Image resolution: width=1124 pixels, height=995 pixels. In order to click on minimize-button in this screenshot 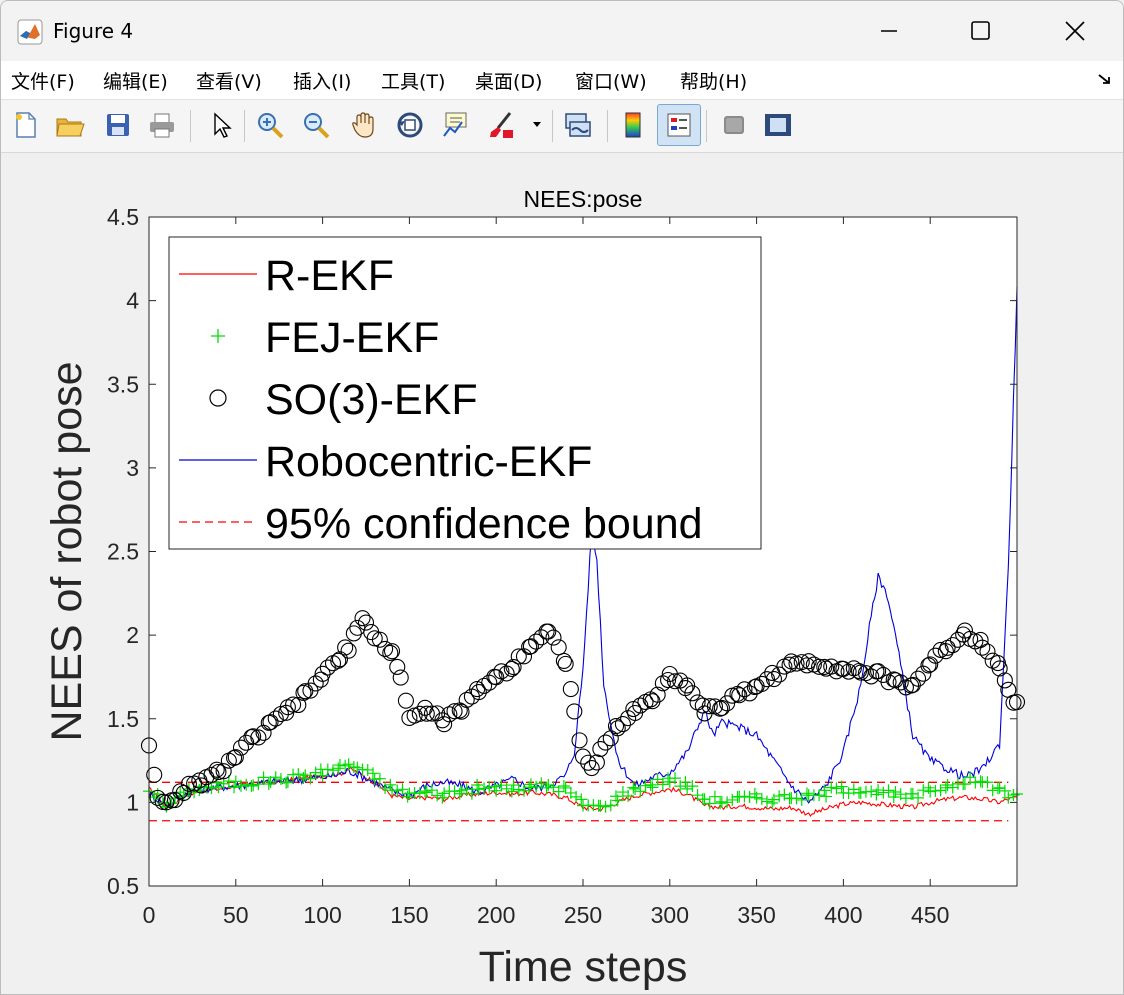, I will do `click(889, 31)`.